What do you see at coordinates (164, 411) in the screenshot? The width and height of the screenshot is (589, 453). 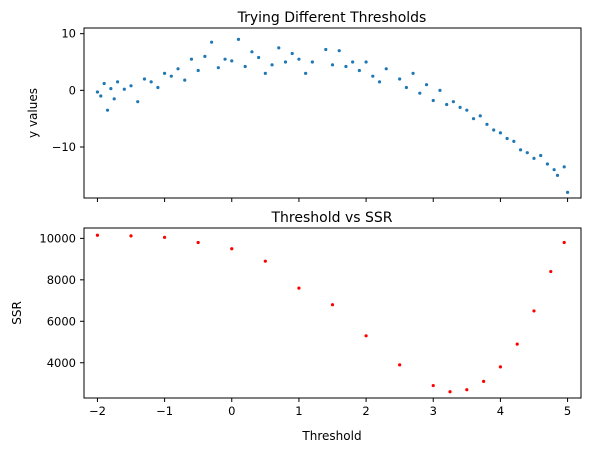 I see `chart-1-xtick-label: −1` at bounding box center [164, 411].